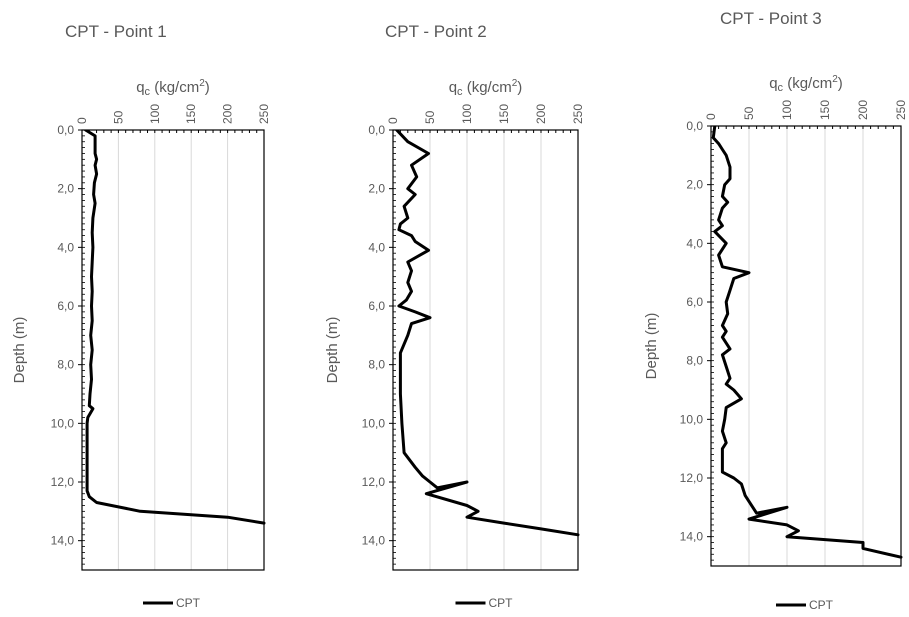 The image size is (909, 617). I want to click on chart-title: CPT - Point 1, so click(116, 31).